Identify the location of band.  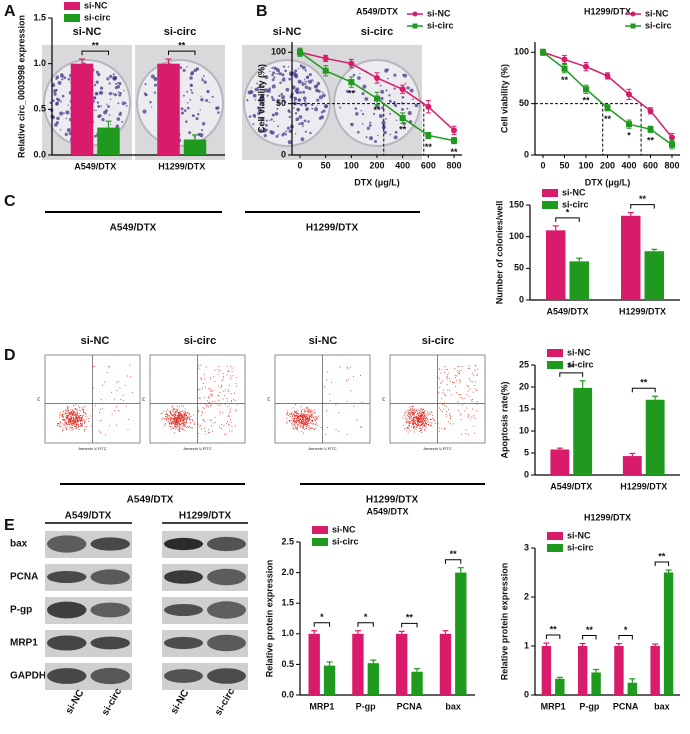
(67, 577).